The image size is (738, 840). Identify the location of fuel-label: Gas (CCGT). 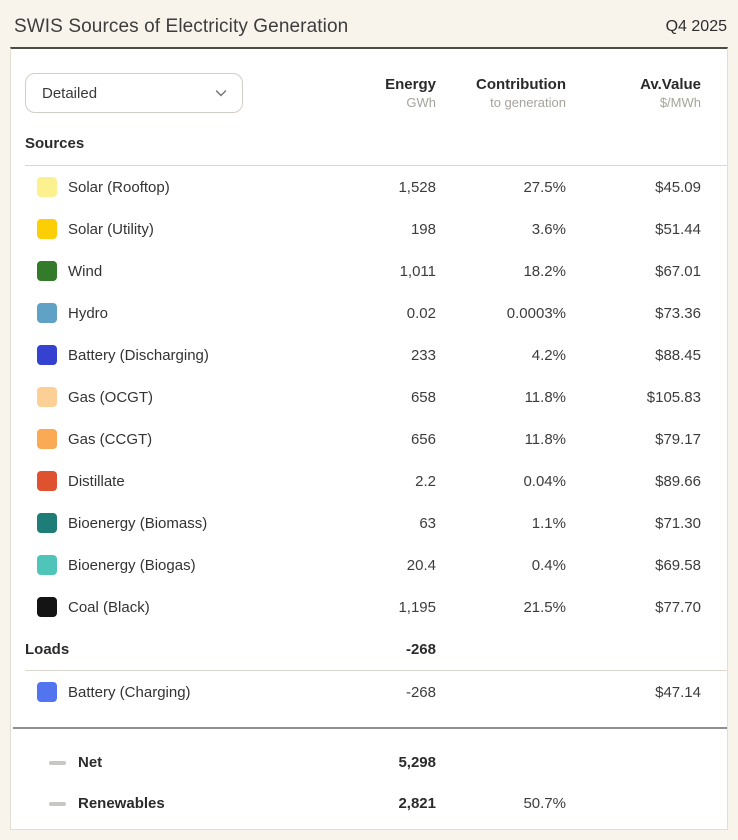
(110, 439).